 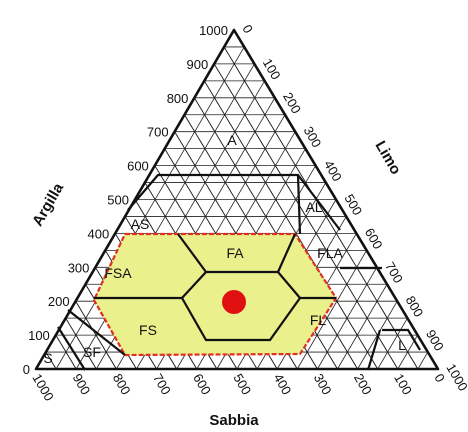 I want to click on clay-tick-label: 1000, so click(x=213, y=30).